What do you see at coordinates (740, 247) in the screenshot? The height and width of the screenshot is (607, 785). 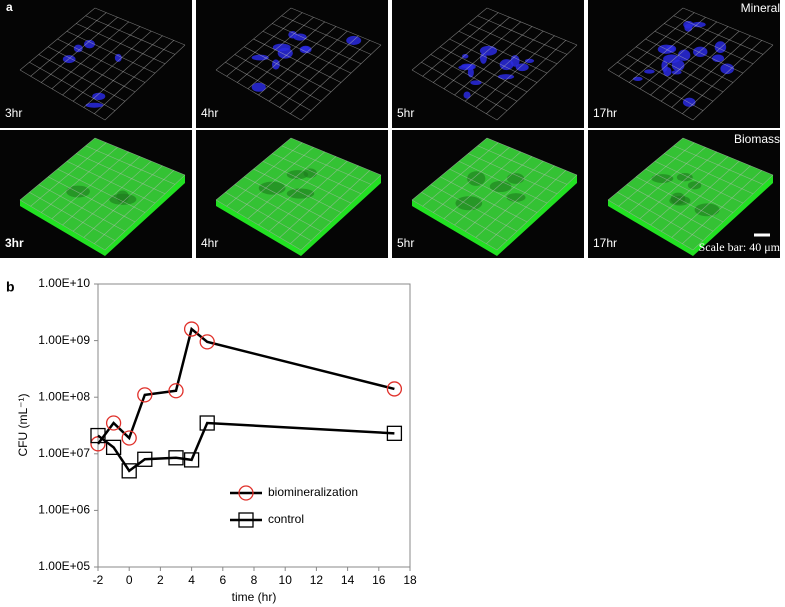 I see `scale-text: Scale bar: 40 μm` at bounding box center [740, 247].